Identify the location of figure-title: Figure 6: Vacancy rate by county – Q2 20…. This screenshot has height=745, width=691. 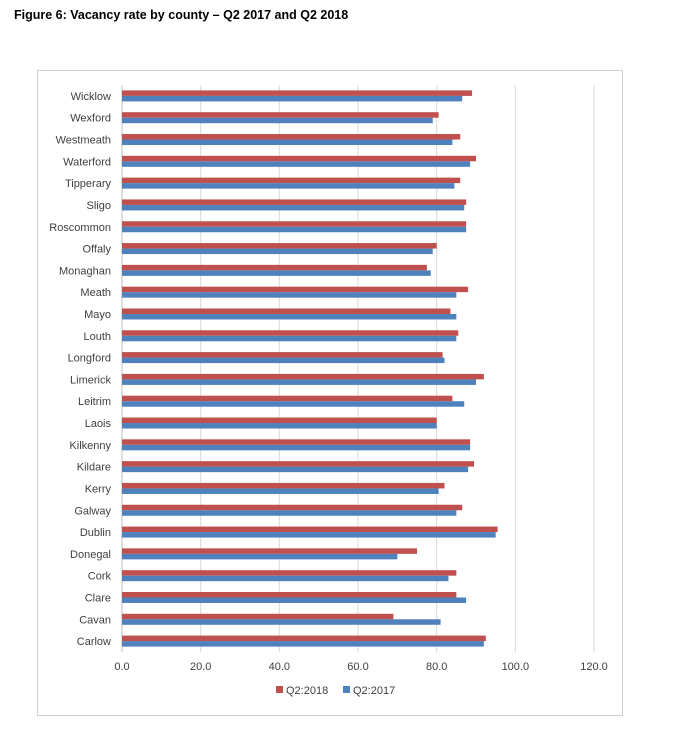
(181, 15).